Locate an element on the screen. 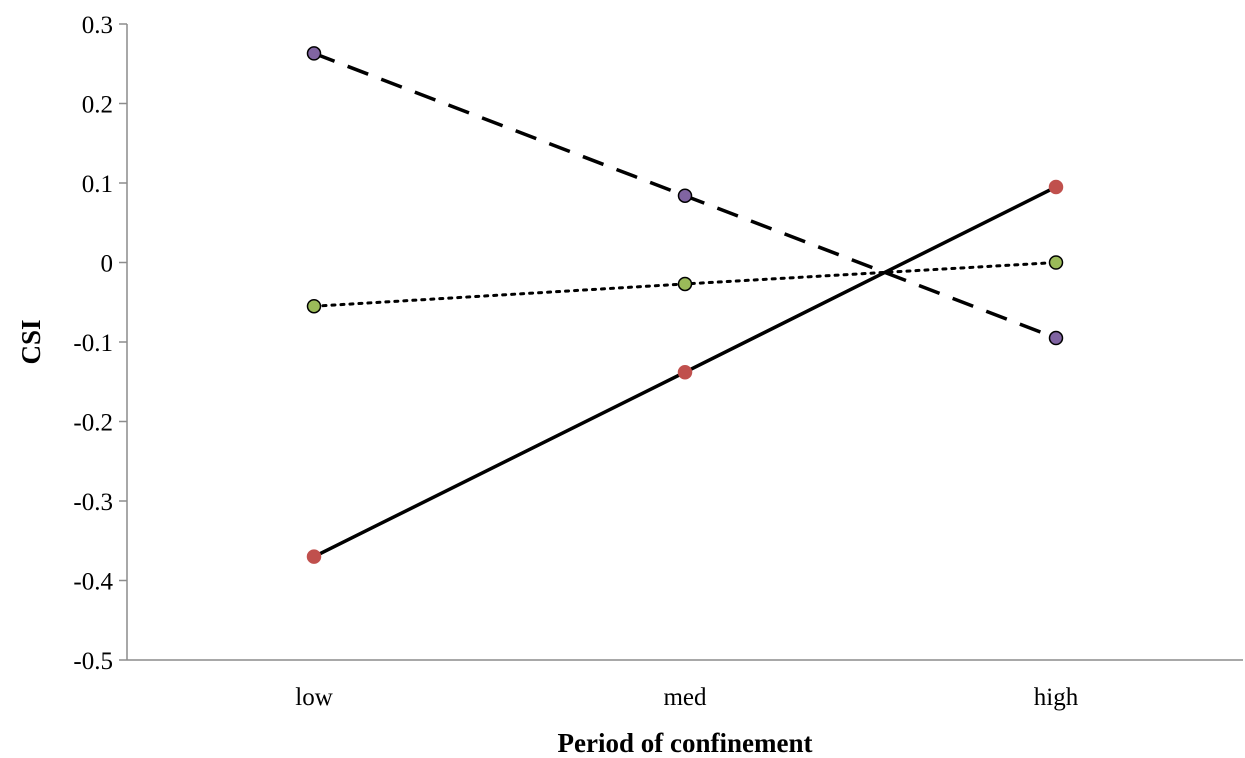 This screenshot has width=1245, height=758. y-ticks: 0.3 0.2 0.1 0 -0.1 -0.2 -0.3 -0.4 -0.5 is located at coordinates (100, 343).